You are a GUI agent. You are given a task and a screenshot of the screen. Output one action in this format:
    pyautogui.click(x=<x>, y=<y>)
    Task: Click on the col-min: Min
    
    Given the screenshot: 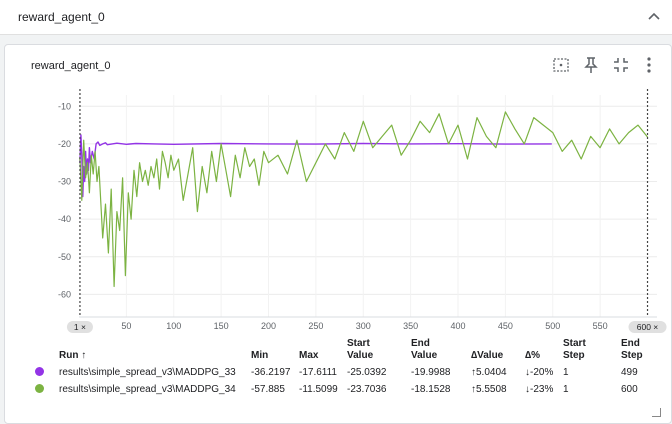 What is the action you would take?
    pyautogui.click(x=260, y=355)
    